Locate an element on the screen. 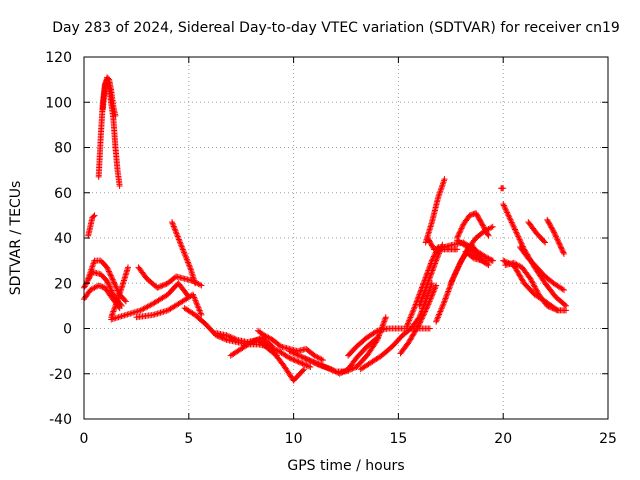 Image resolution: width=640 pixels, height=480 pixels. y-tick-label: 60 is located at coordinates (63, 194).